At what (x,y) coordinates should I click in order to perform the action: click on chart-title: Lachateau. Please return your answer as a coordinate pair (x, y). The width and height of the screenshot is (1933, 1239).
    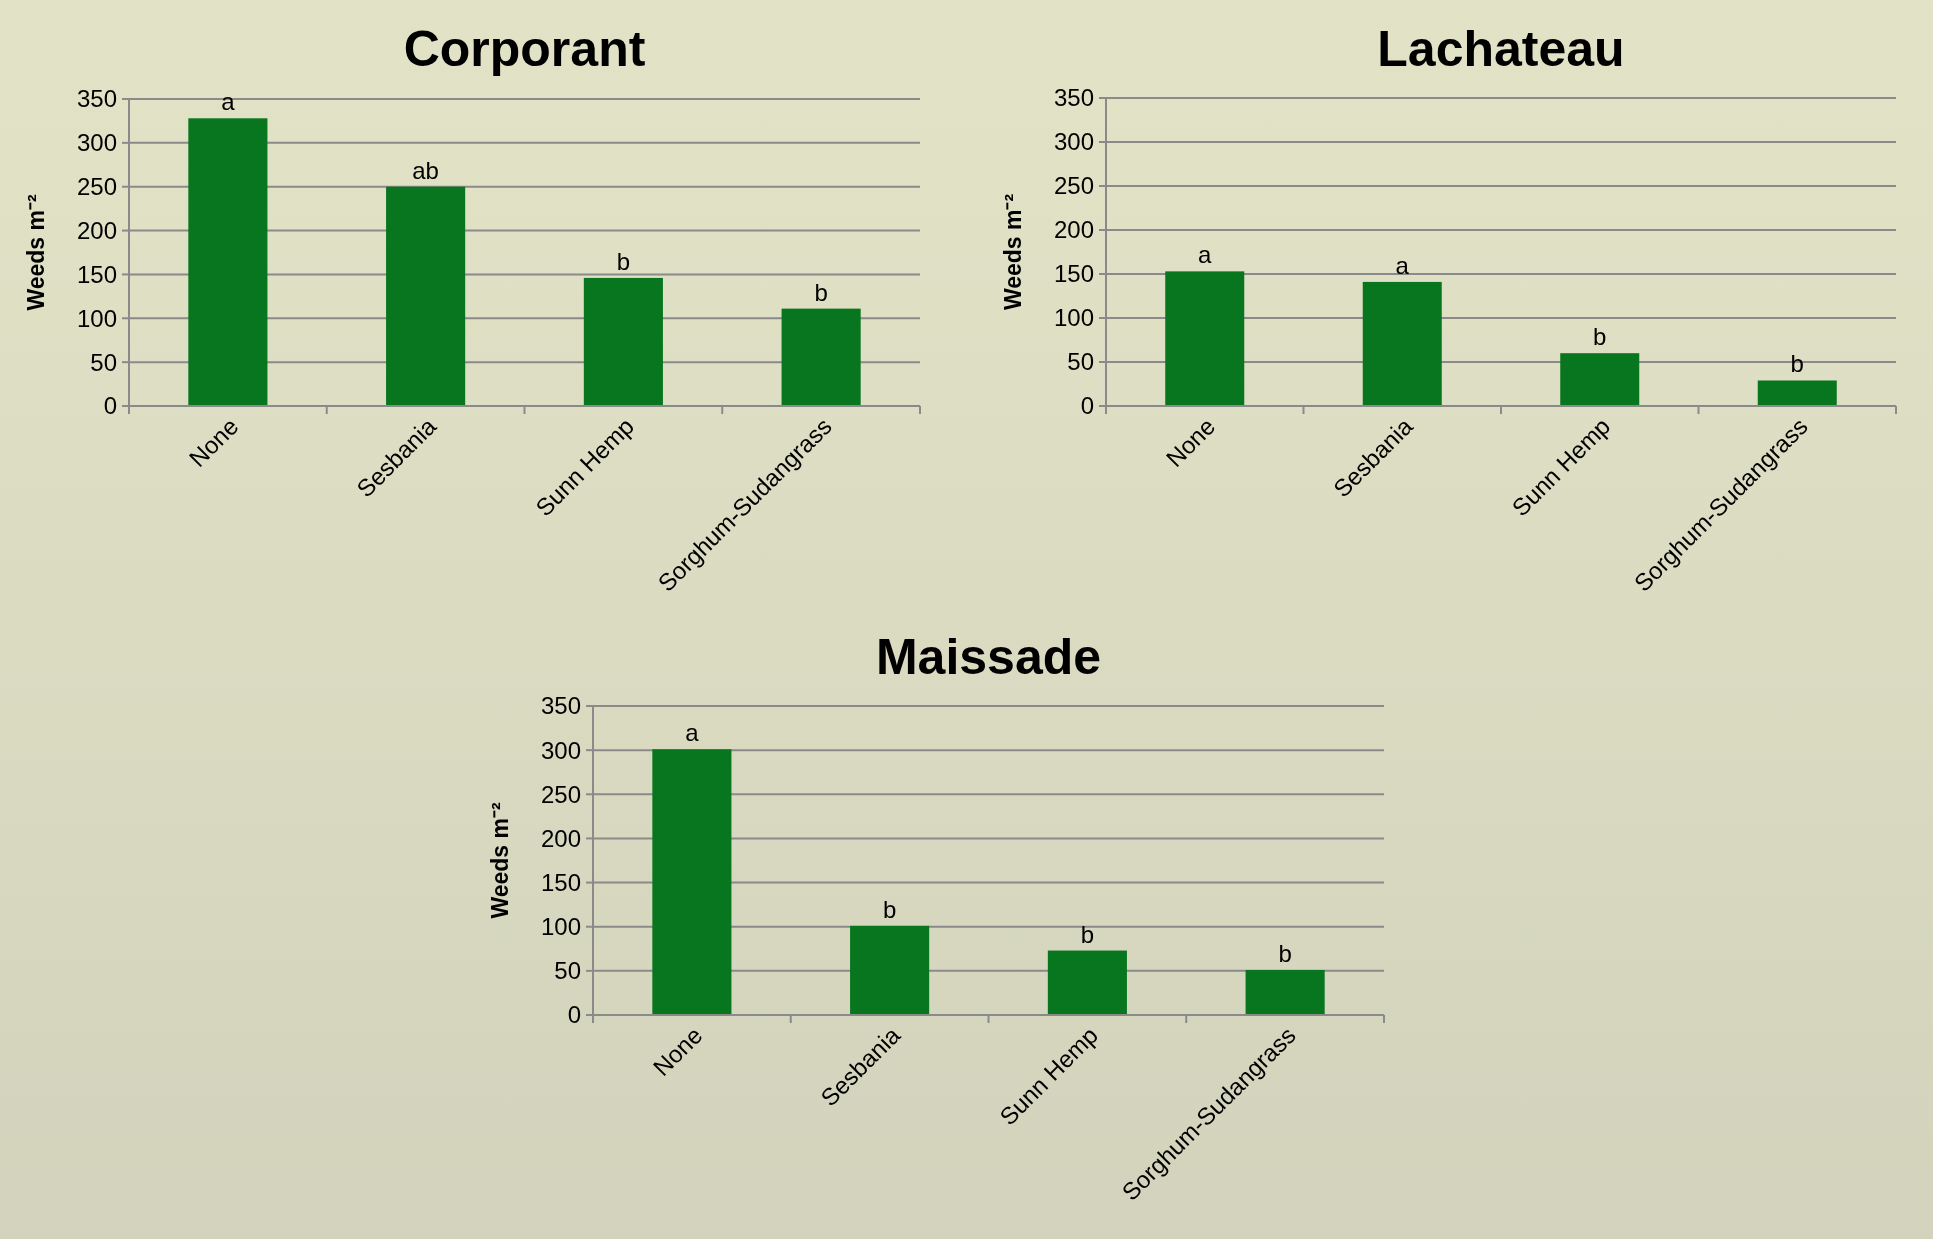
    Looking at the image, I should click on (1501, 49).